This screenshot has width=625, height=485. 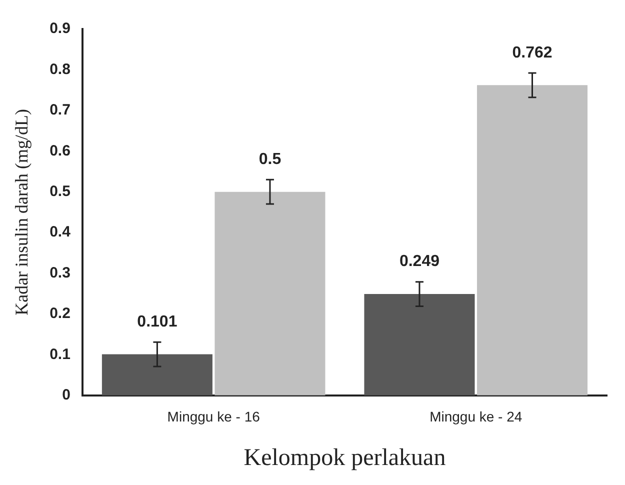 What do you see at coordinates (60, 191) in the screenshot?
I see `y-tick-label: 0.5` at bounding box center [60, 191].